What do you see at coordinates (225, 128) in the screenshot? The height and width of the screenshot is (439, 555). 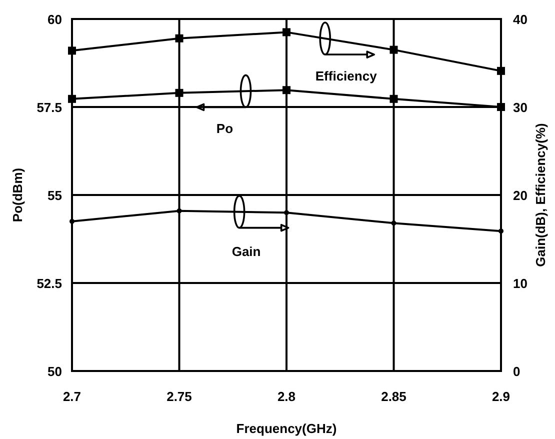 I see `legend-label: Po` at bounding box center [225, 128].